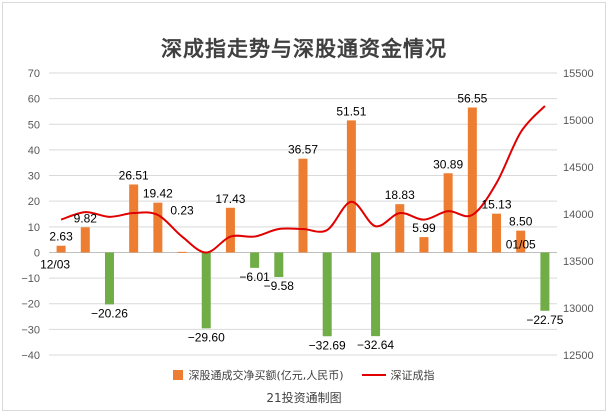  What do you see at coordinates (206, 337) in the screenshot?
I see `data-label: −29.60` at bounding box center [206, 337].